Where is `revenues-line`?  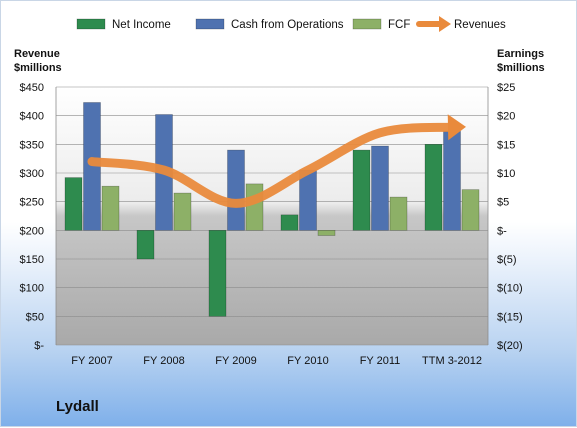 revenues-line is located at coordinates (272, 165).